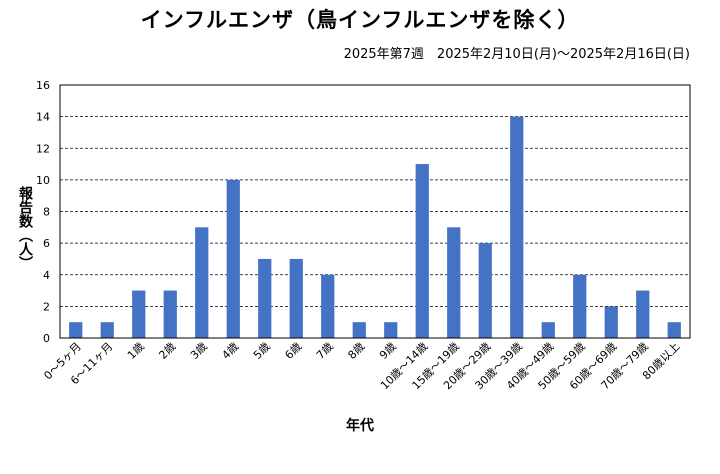 The image size is (720, 474). I want to click on y-tick-label: 8, so click(46, 212).